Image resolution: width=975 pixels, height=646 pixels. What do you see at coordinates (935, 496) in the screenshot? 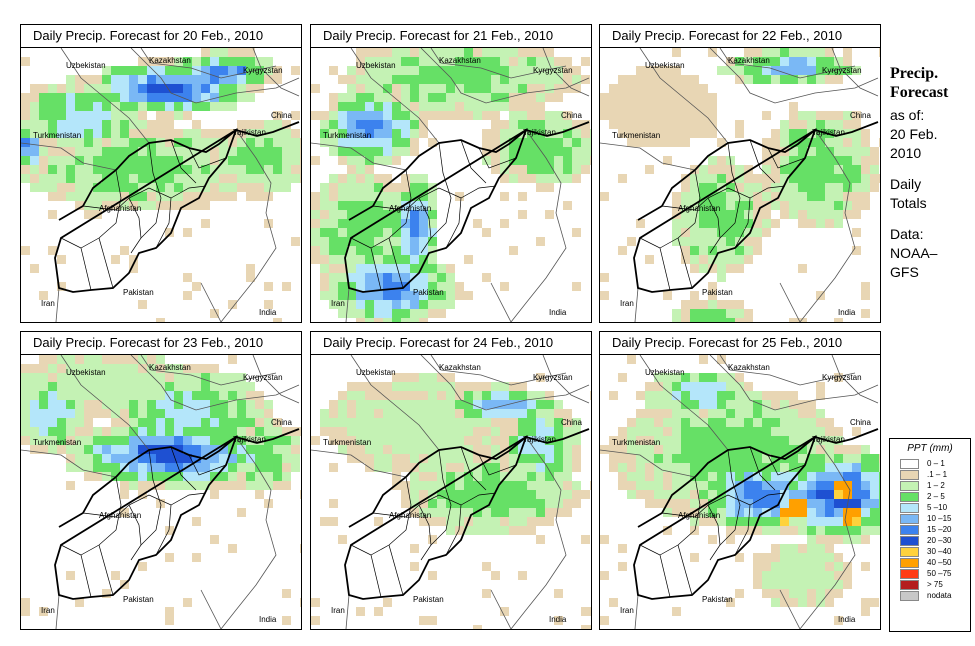
I see `legend-row: 2 – 5` at bounding box center [935, 496].